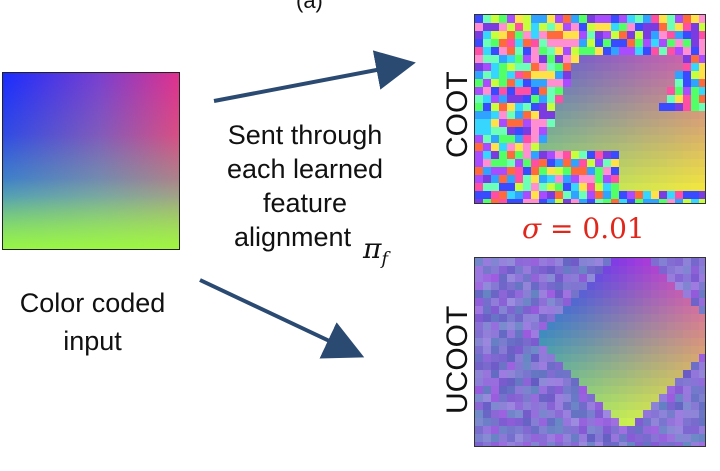 This screenshot has width=720, height=471. What do you see at coordinates (305, 135) in the screenshot?
I see `middle-caption-line1: Sent through` at bounding box center [305, 135].